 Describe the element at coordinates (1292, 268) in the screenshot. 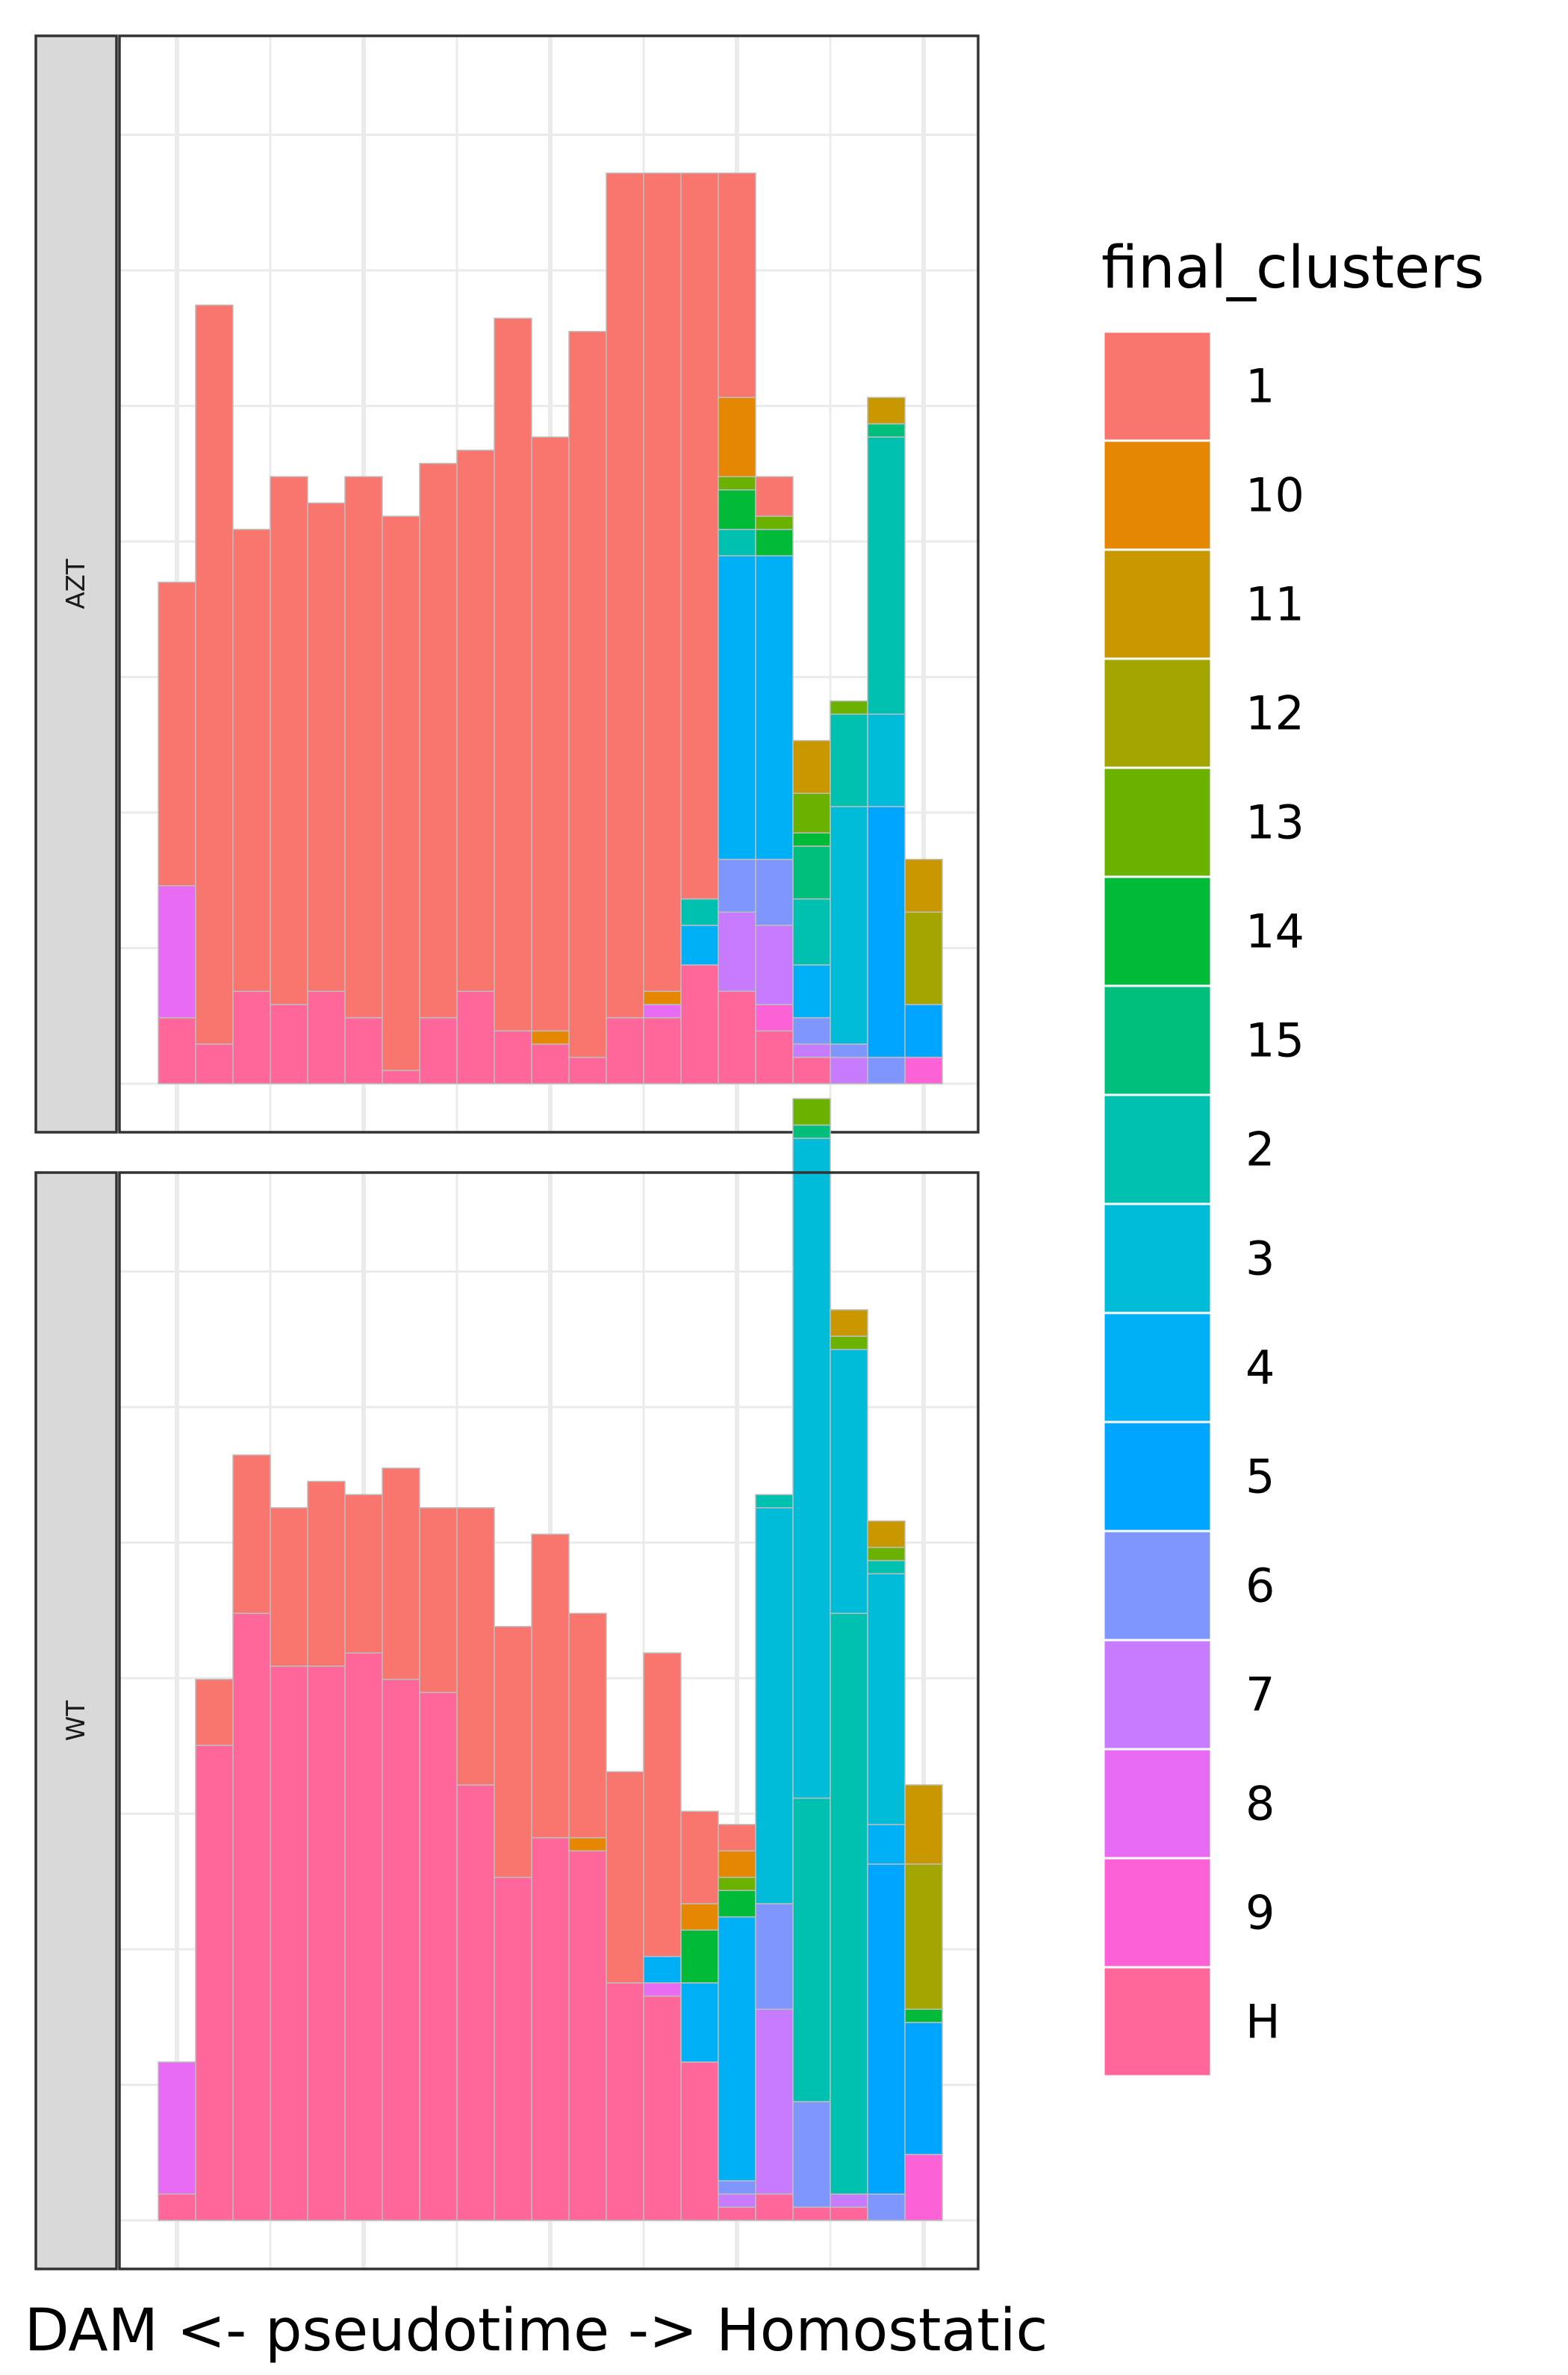

I see `legend-title: final_clusters` at that location.